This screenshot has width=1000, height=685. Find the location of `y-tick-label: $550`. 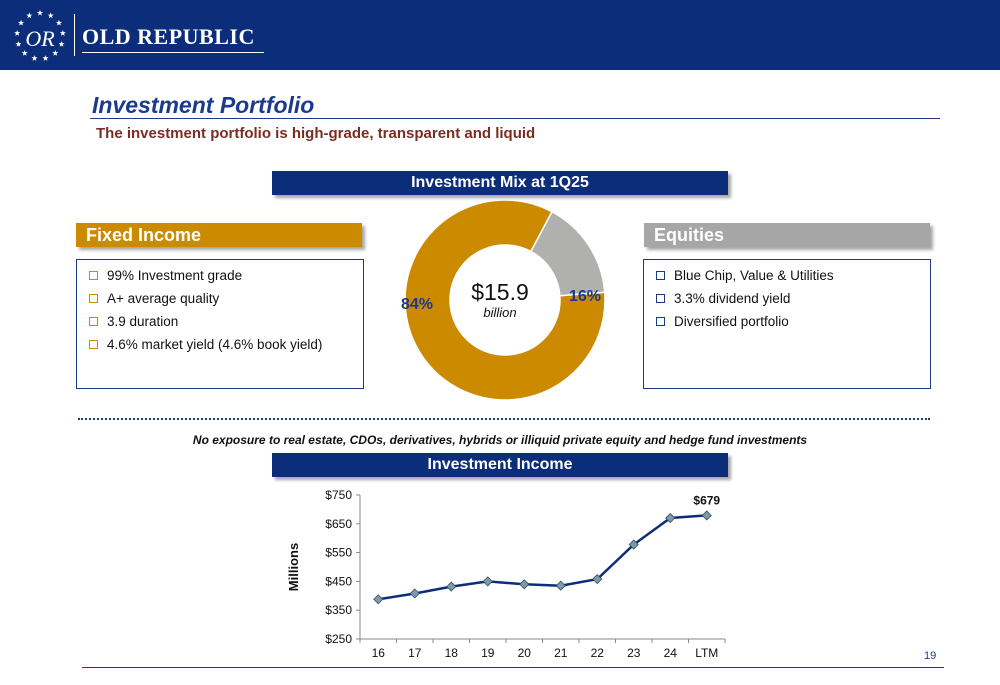

y-tick-label: $550 is located at coordinates (338, 553).